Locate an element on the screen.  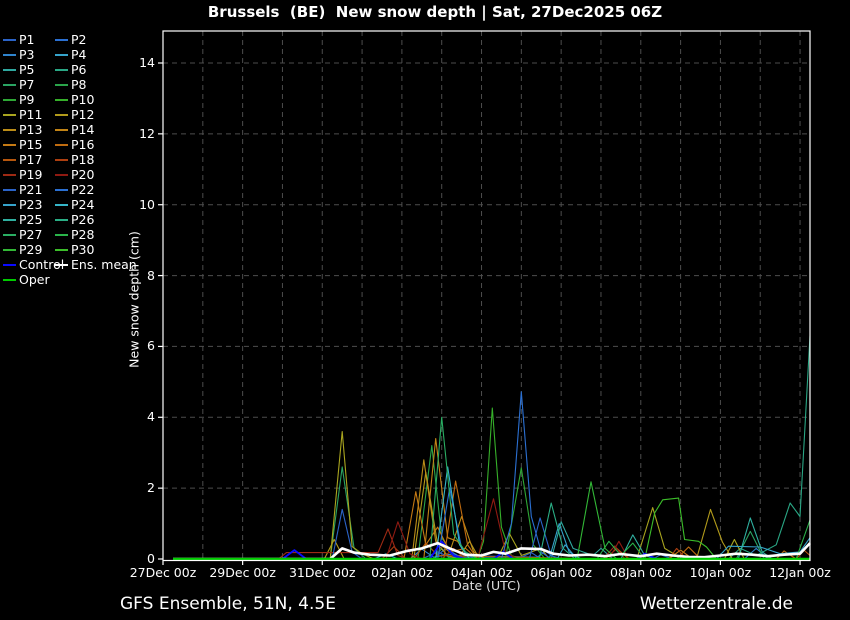
legend-label: P5 is located at coordinates (27, 69).